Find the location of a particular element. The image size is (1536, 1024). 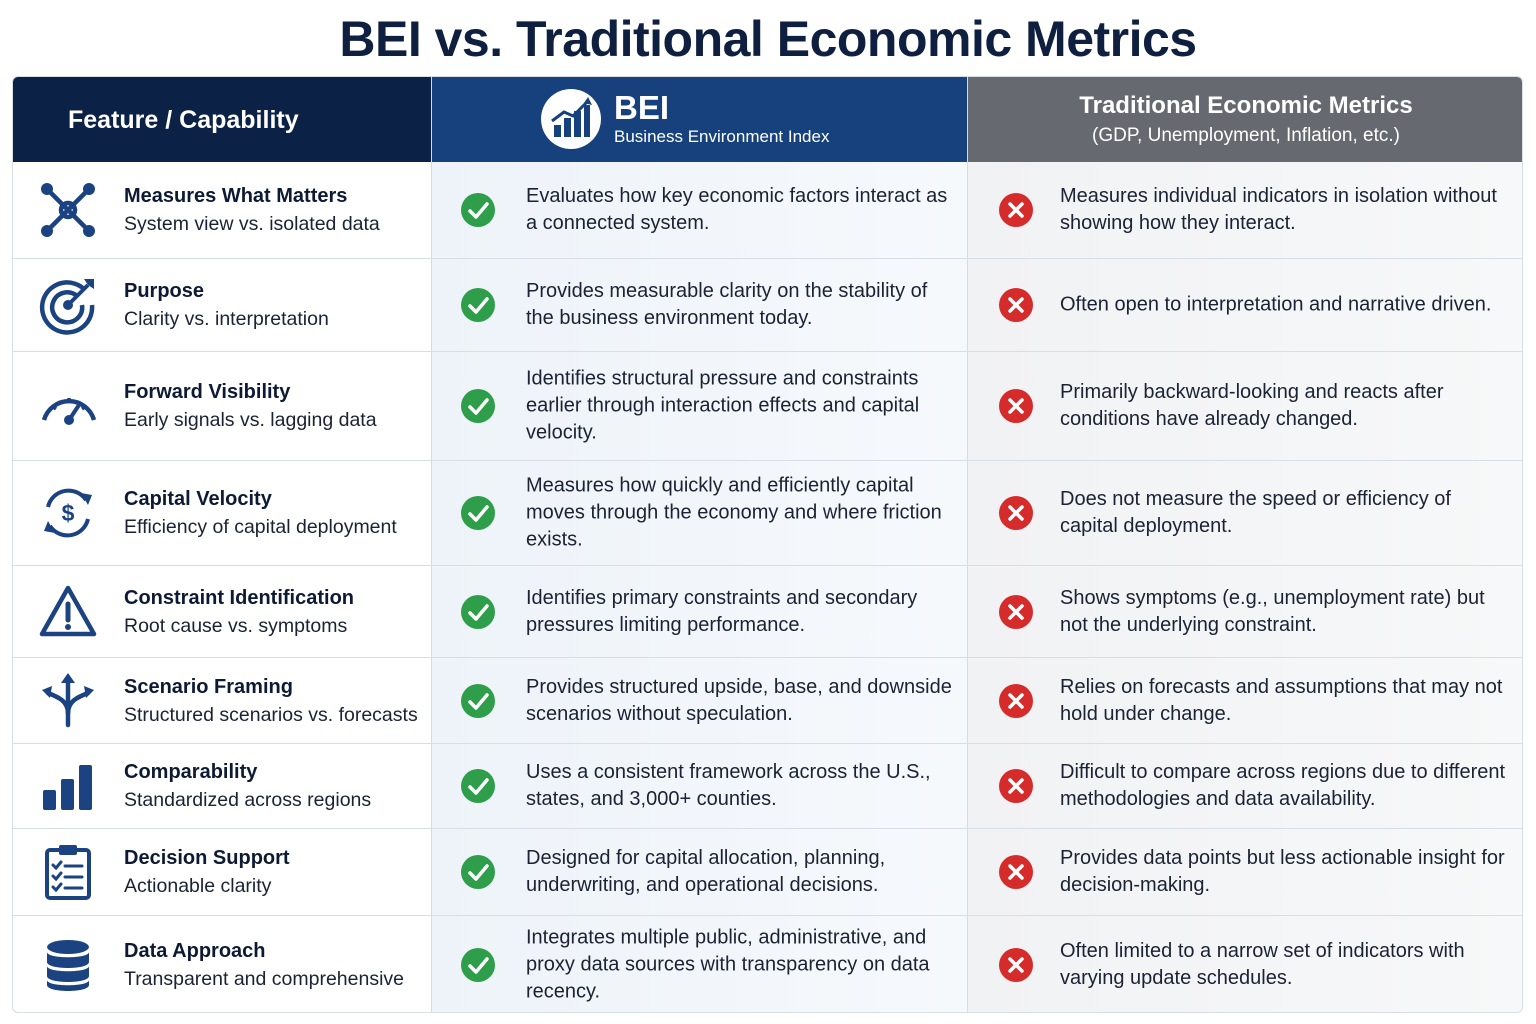

feature-title: Constraint Identification is located at coordinates (239, 597).